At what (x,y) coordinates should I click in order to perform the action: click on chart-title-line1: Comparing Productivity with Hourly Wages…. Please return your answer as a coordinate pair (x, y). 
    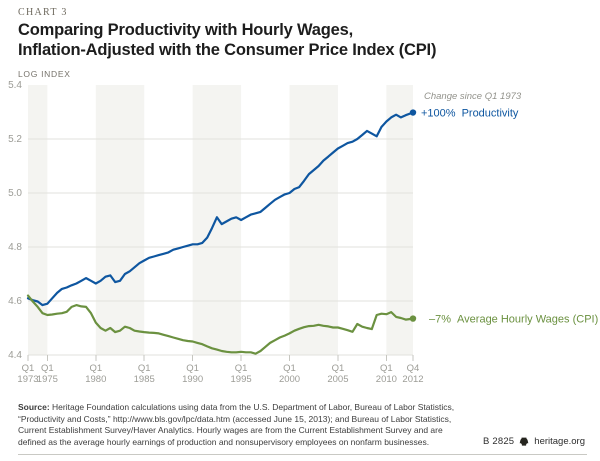
    Looking at the image, I should click on (185, 30).